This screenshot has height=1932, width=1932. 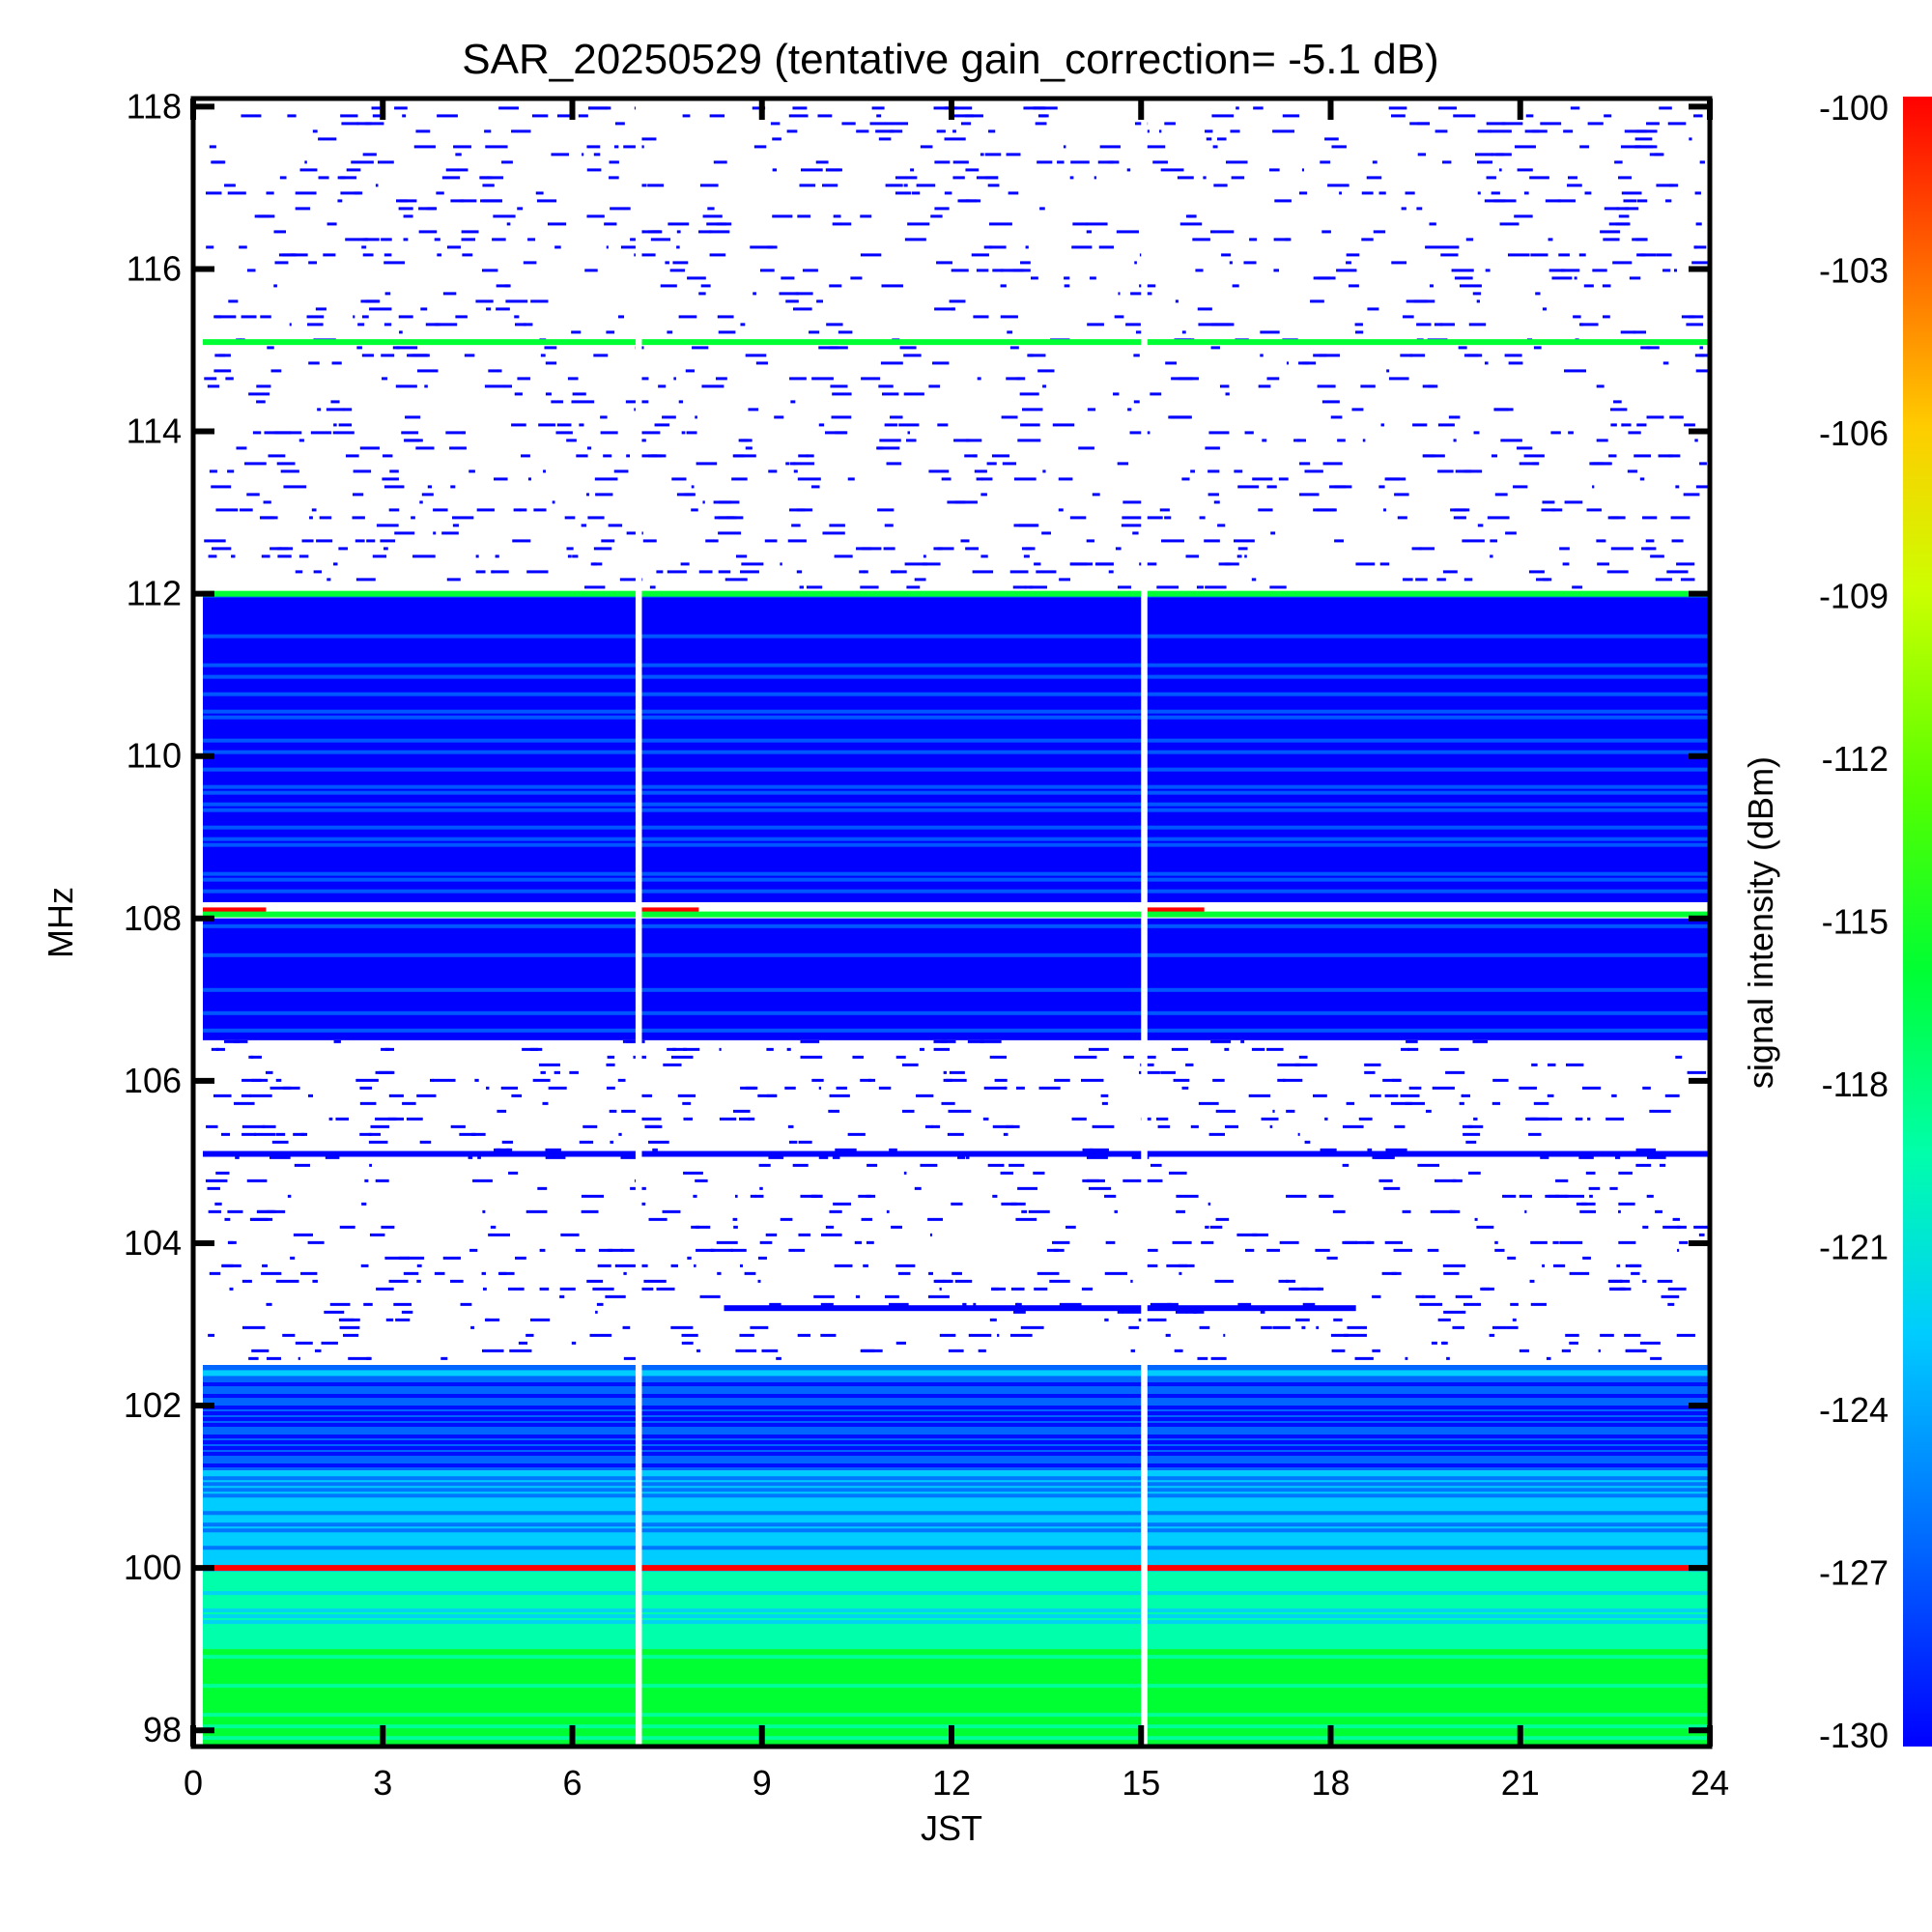 What do you see at coordinates (956, 914) in the screenshot?
I see `emission-line` at bounding box center [956, 914].